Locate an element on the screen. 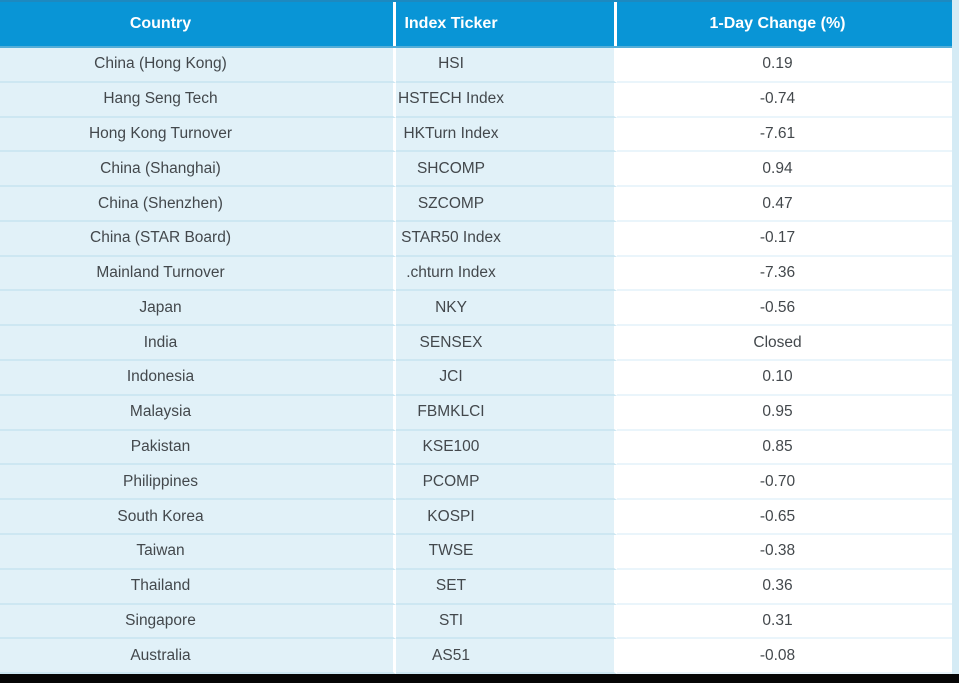 The width and height of the screenshot is (959, 683). country-cell: China (STAR Board) is located at coordinates (198, 239).